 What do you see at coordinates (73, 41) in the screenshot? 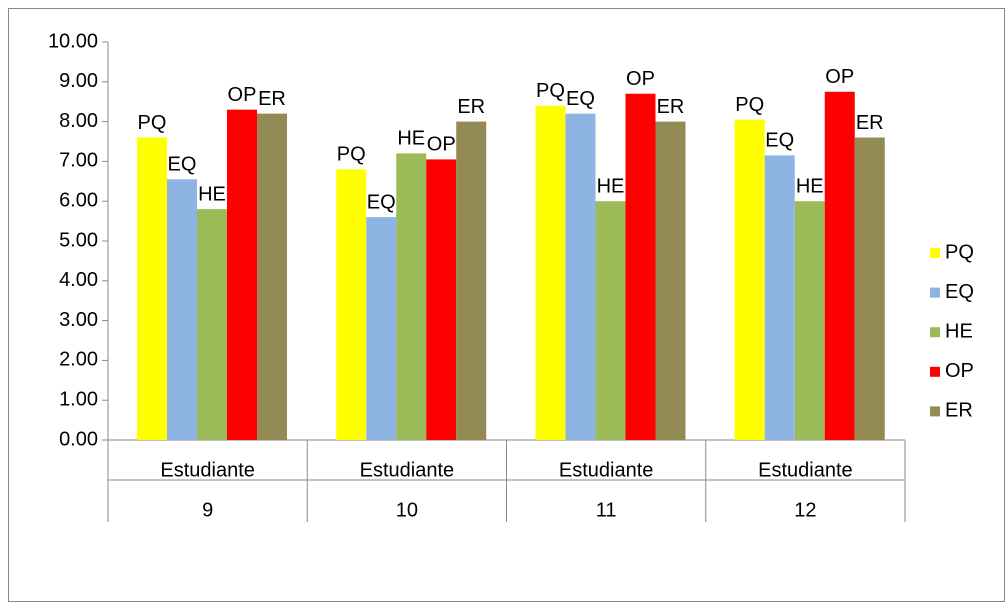
I see `y-tick-label: 10.00` at bounding box center [73, 41].